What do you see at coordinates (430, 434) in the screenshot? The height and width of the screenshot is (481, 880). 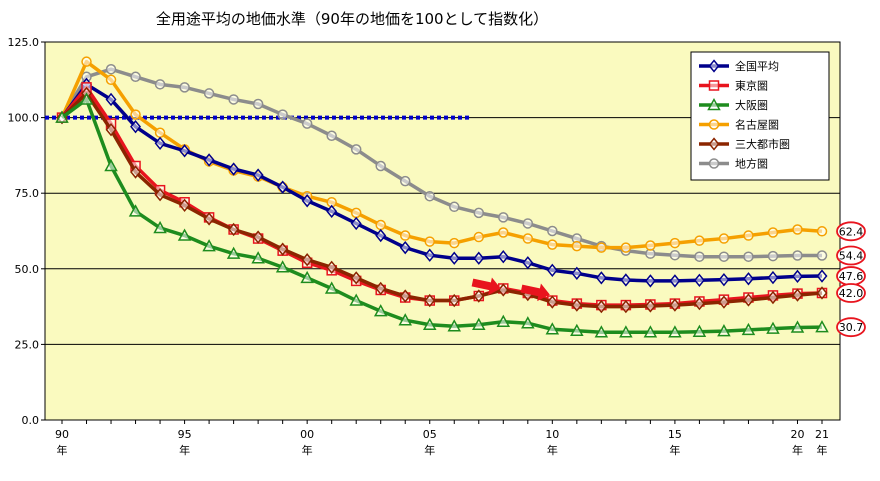 I see `x-tick-label: 05` at bounding box center [430, 434].